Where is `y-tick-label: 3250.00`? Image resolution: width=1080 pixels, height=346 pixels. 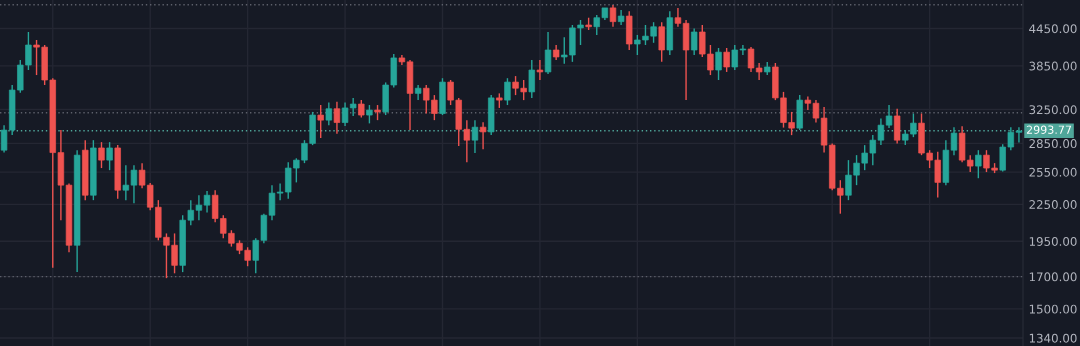
y-tick-label: 3250.00 is located at coordinates (1053, 110).